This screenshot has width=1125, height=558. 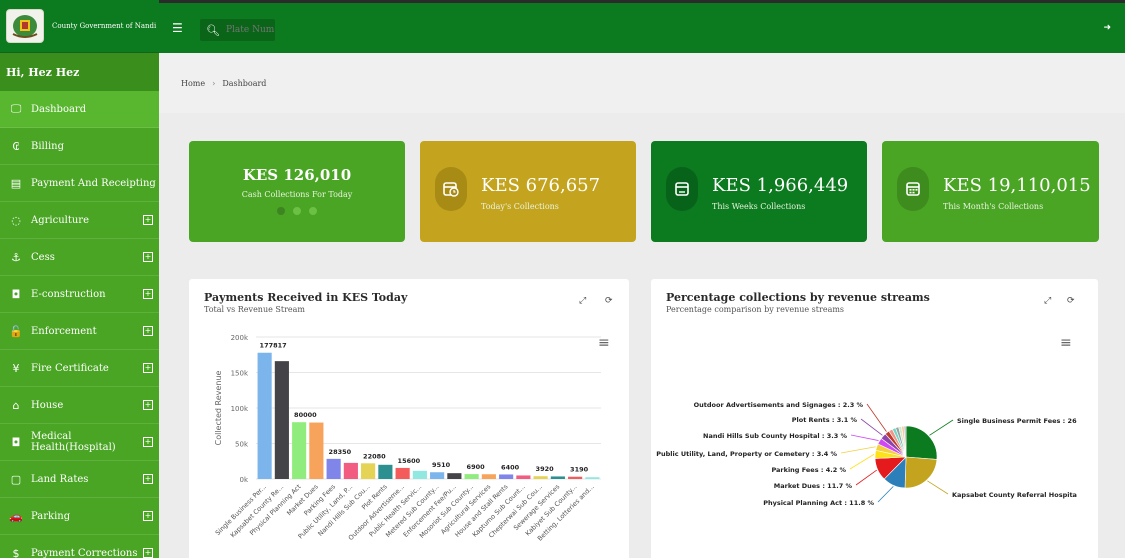 What do you see at coordinates (16, 479) in the screenshot?
I see `square-icon: ▢` at bounding box center [16, 479].